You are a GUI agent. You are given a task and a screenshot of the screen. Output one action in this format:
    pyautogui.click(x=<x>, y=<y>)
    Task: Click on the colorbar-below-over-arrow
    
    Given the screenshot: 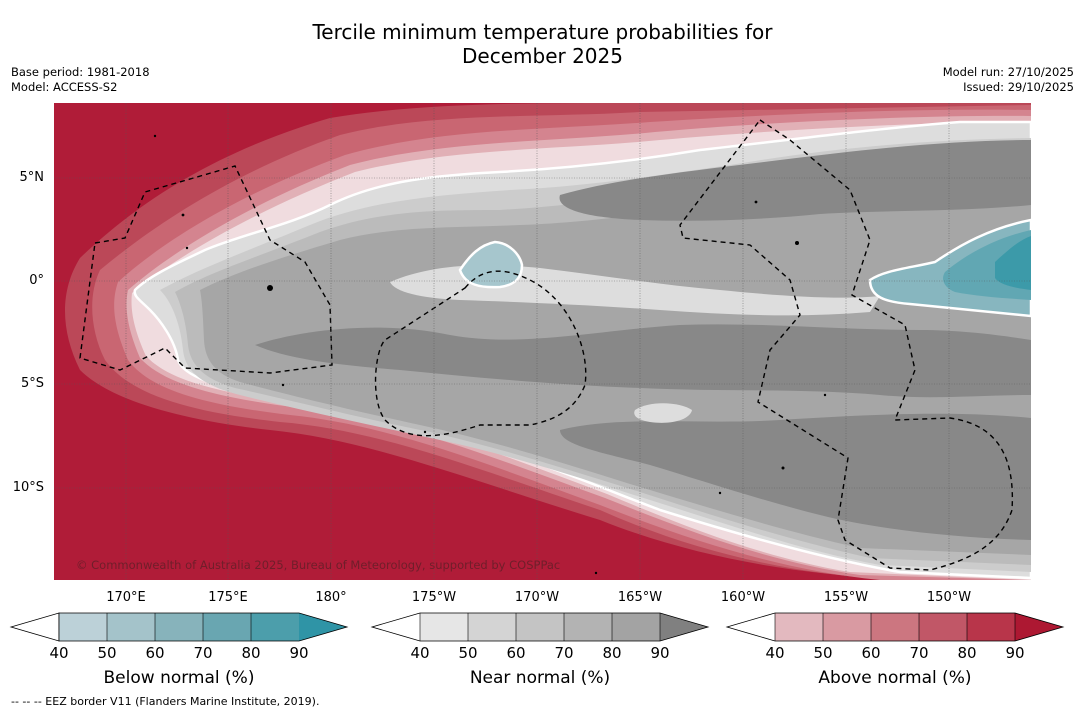 What is the action you would take?
    pyautogui.click(x=323, y=627)
    